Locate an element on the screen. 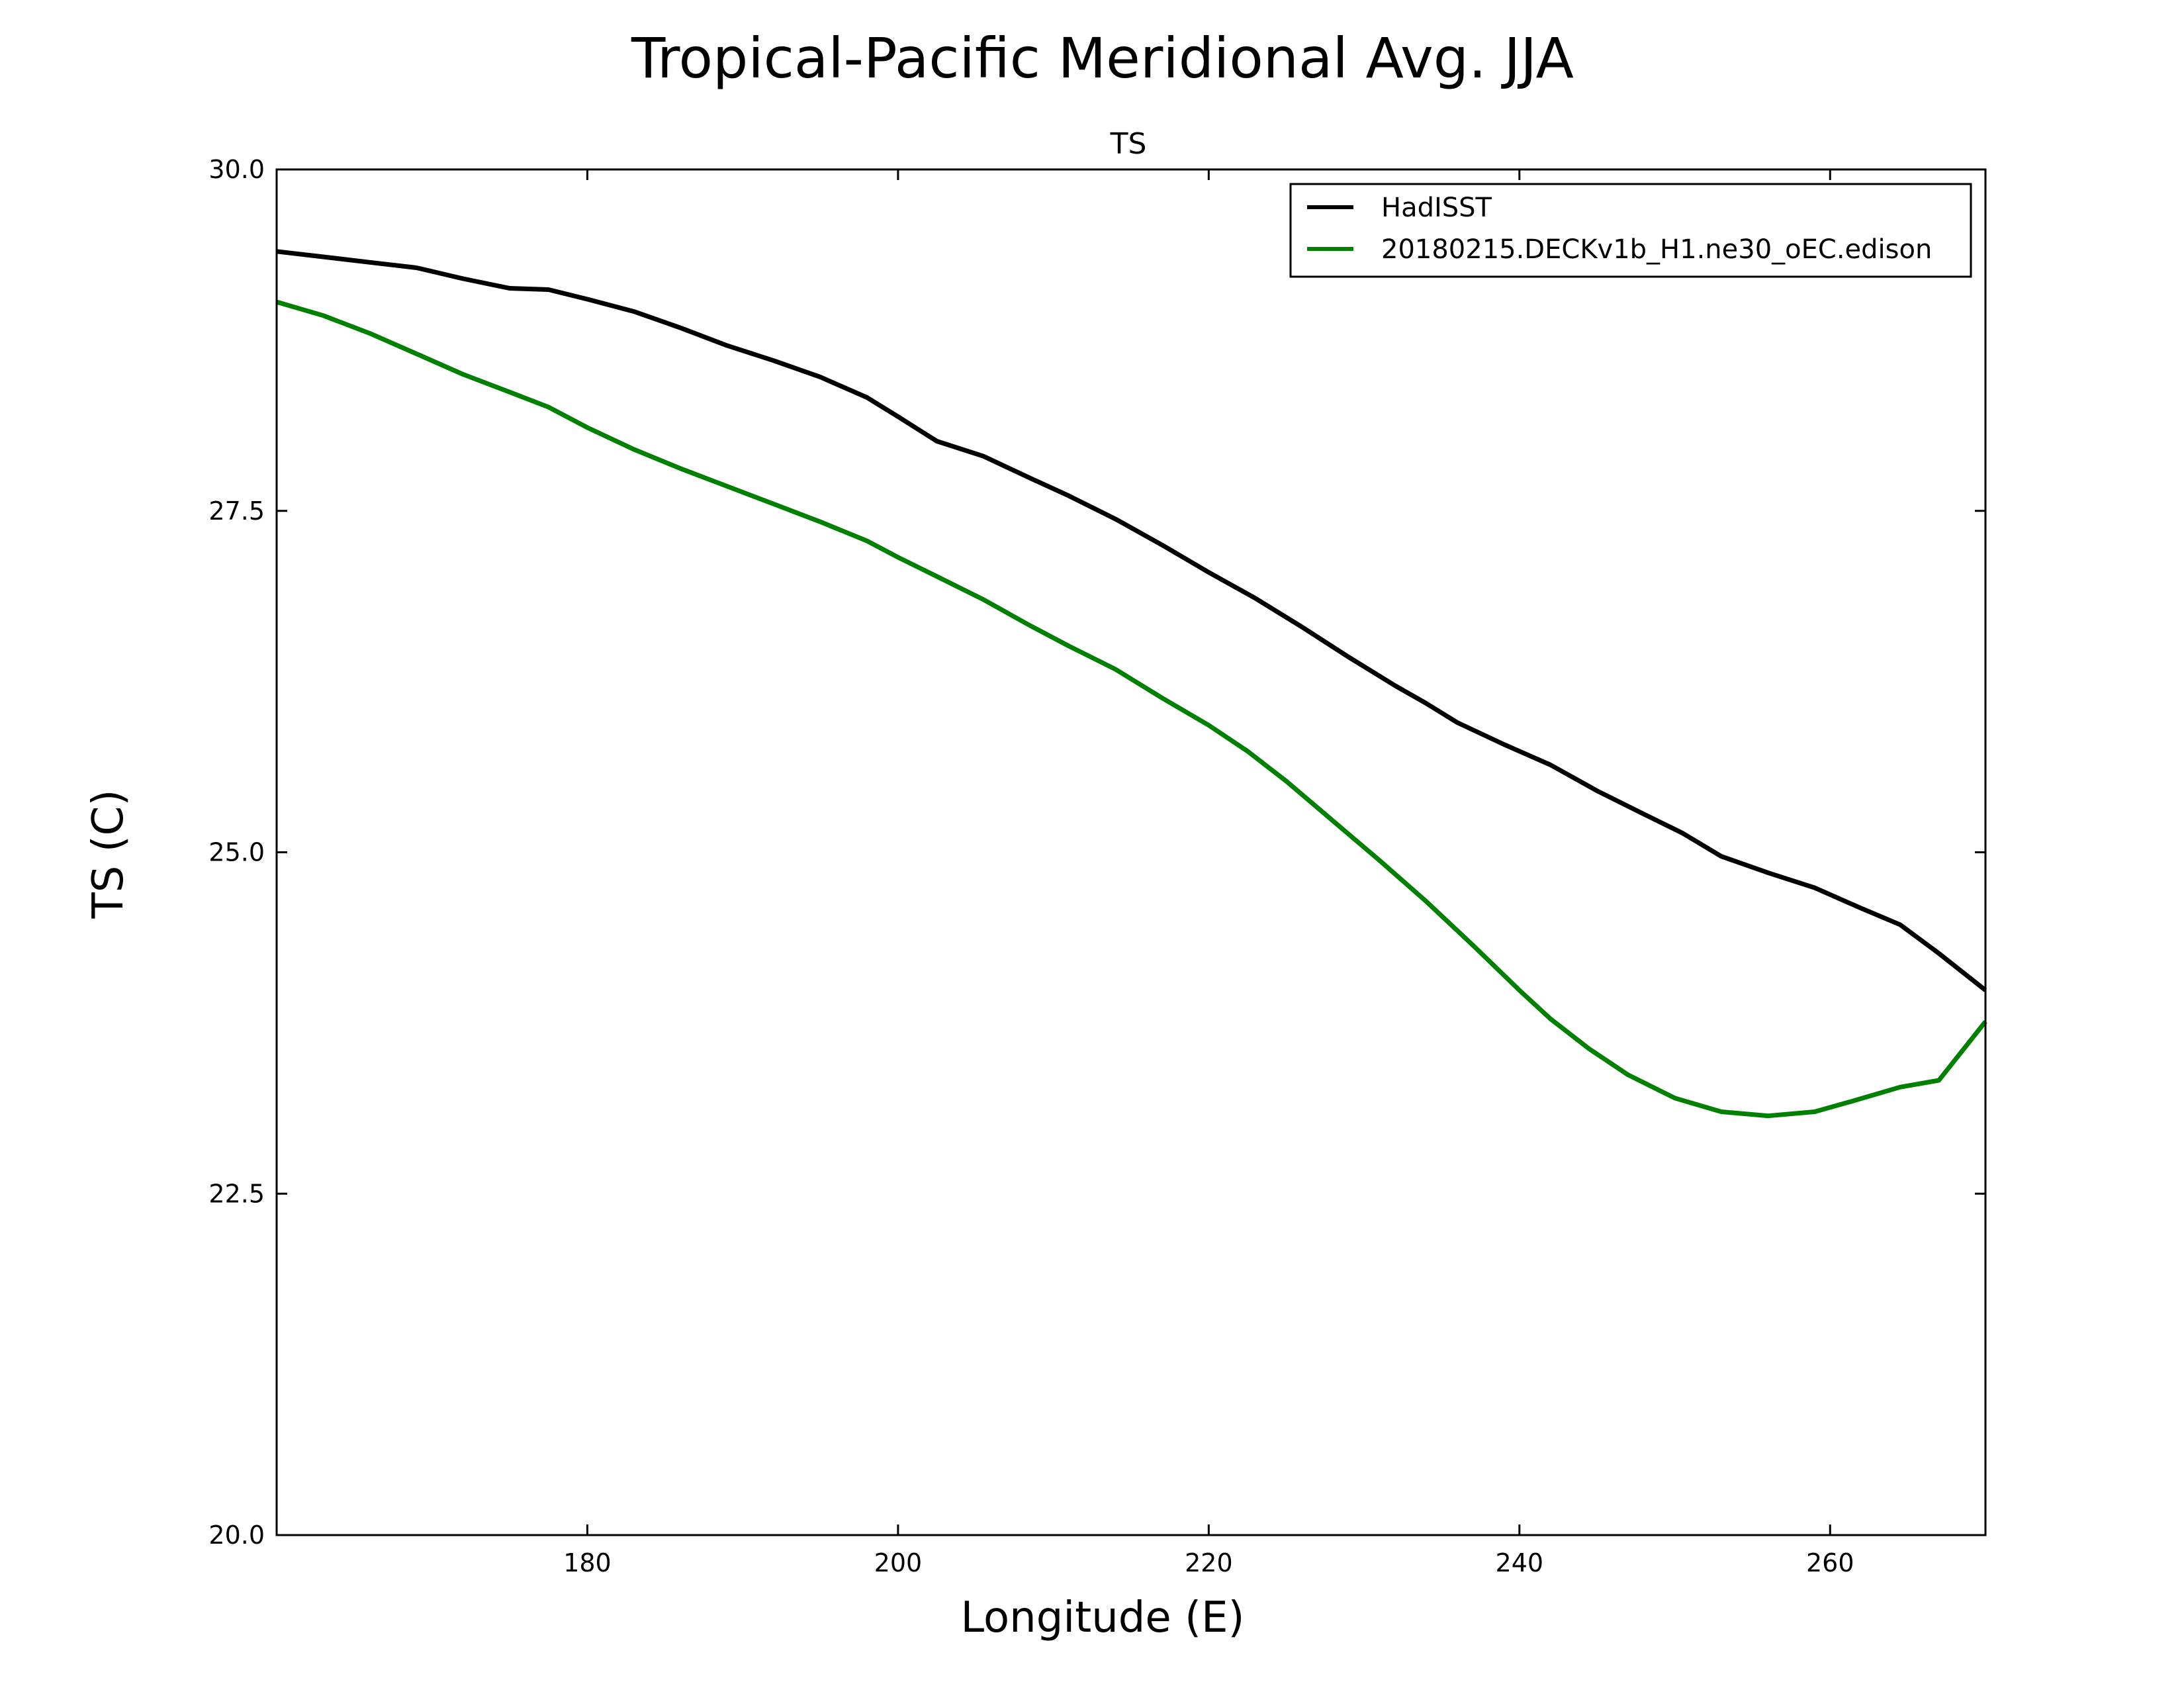  y-tick-label: 27.5 is located at coordinates (236, 511).